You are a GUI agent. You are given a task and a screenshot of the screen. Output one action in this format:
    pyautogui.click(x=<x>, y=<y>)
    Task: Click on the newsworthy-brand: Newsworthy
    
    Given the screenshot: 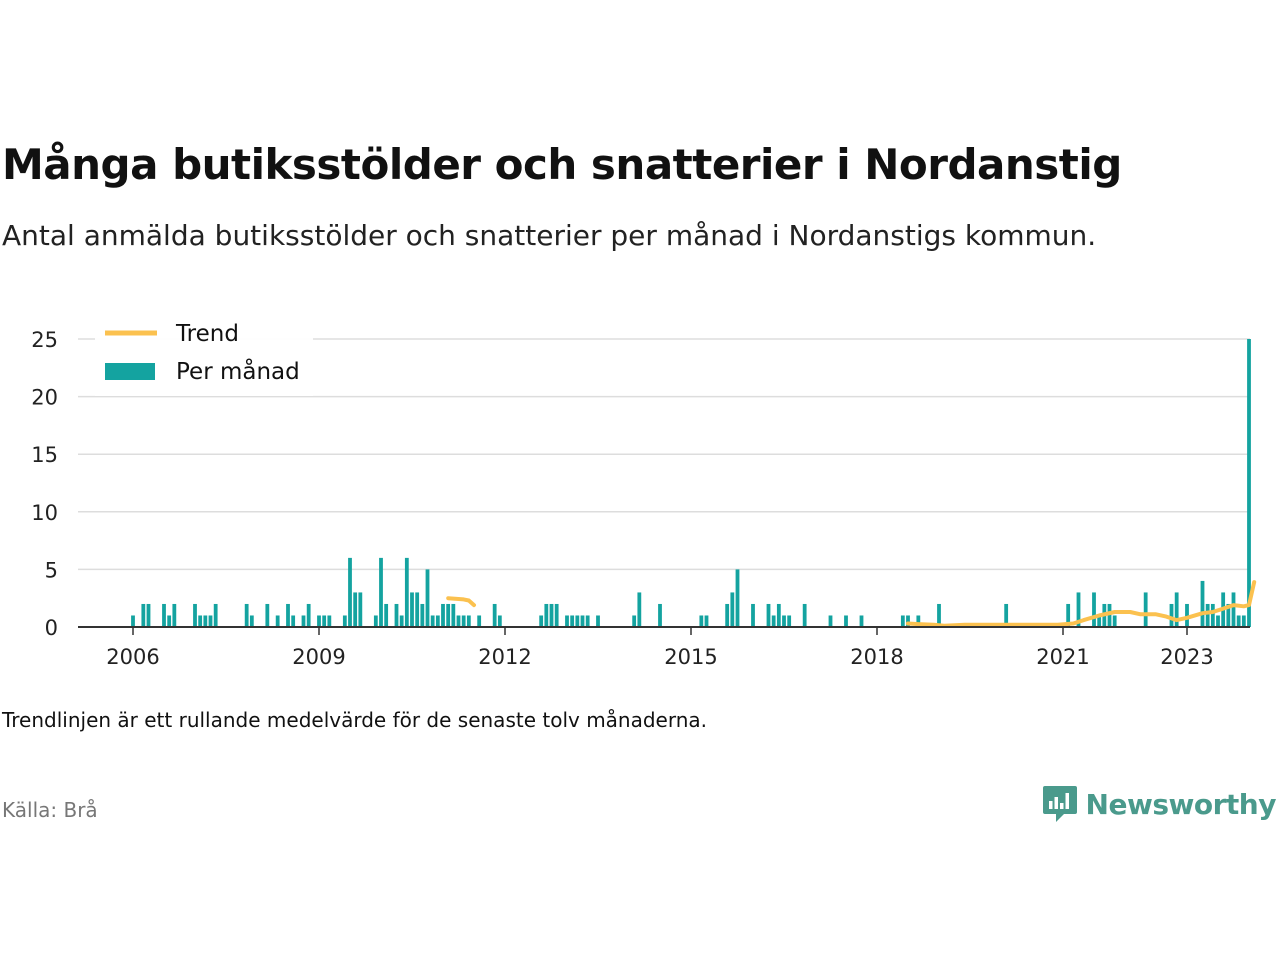 What is the action you would take?
    pyautogui.click(x=1159, y=804)
    